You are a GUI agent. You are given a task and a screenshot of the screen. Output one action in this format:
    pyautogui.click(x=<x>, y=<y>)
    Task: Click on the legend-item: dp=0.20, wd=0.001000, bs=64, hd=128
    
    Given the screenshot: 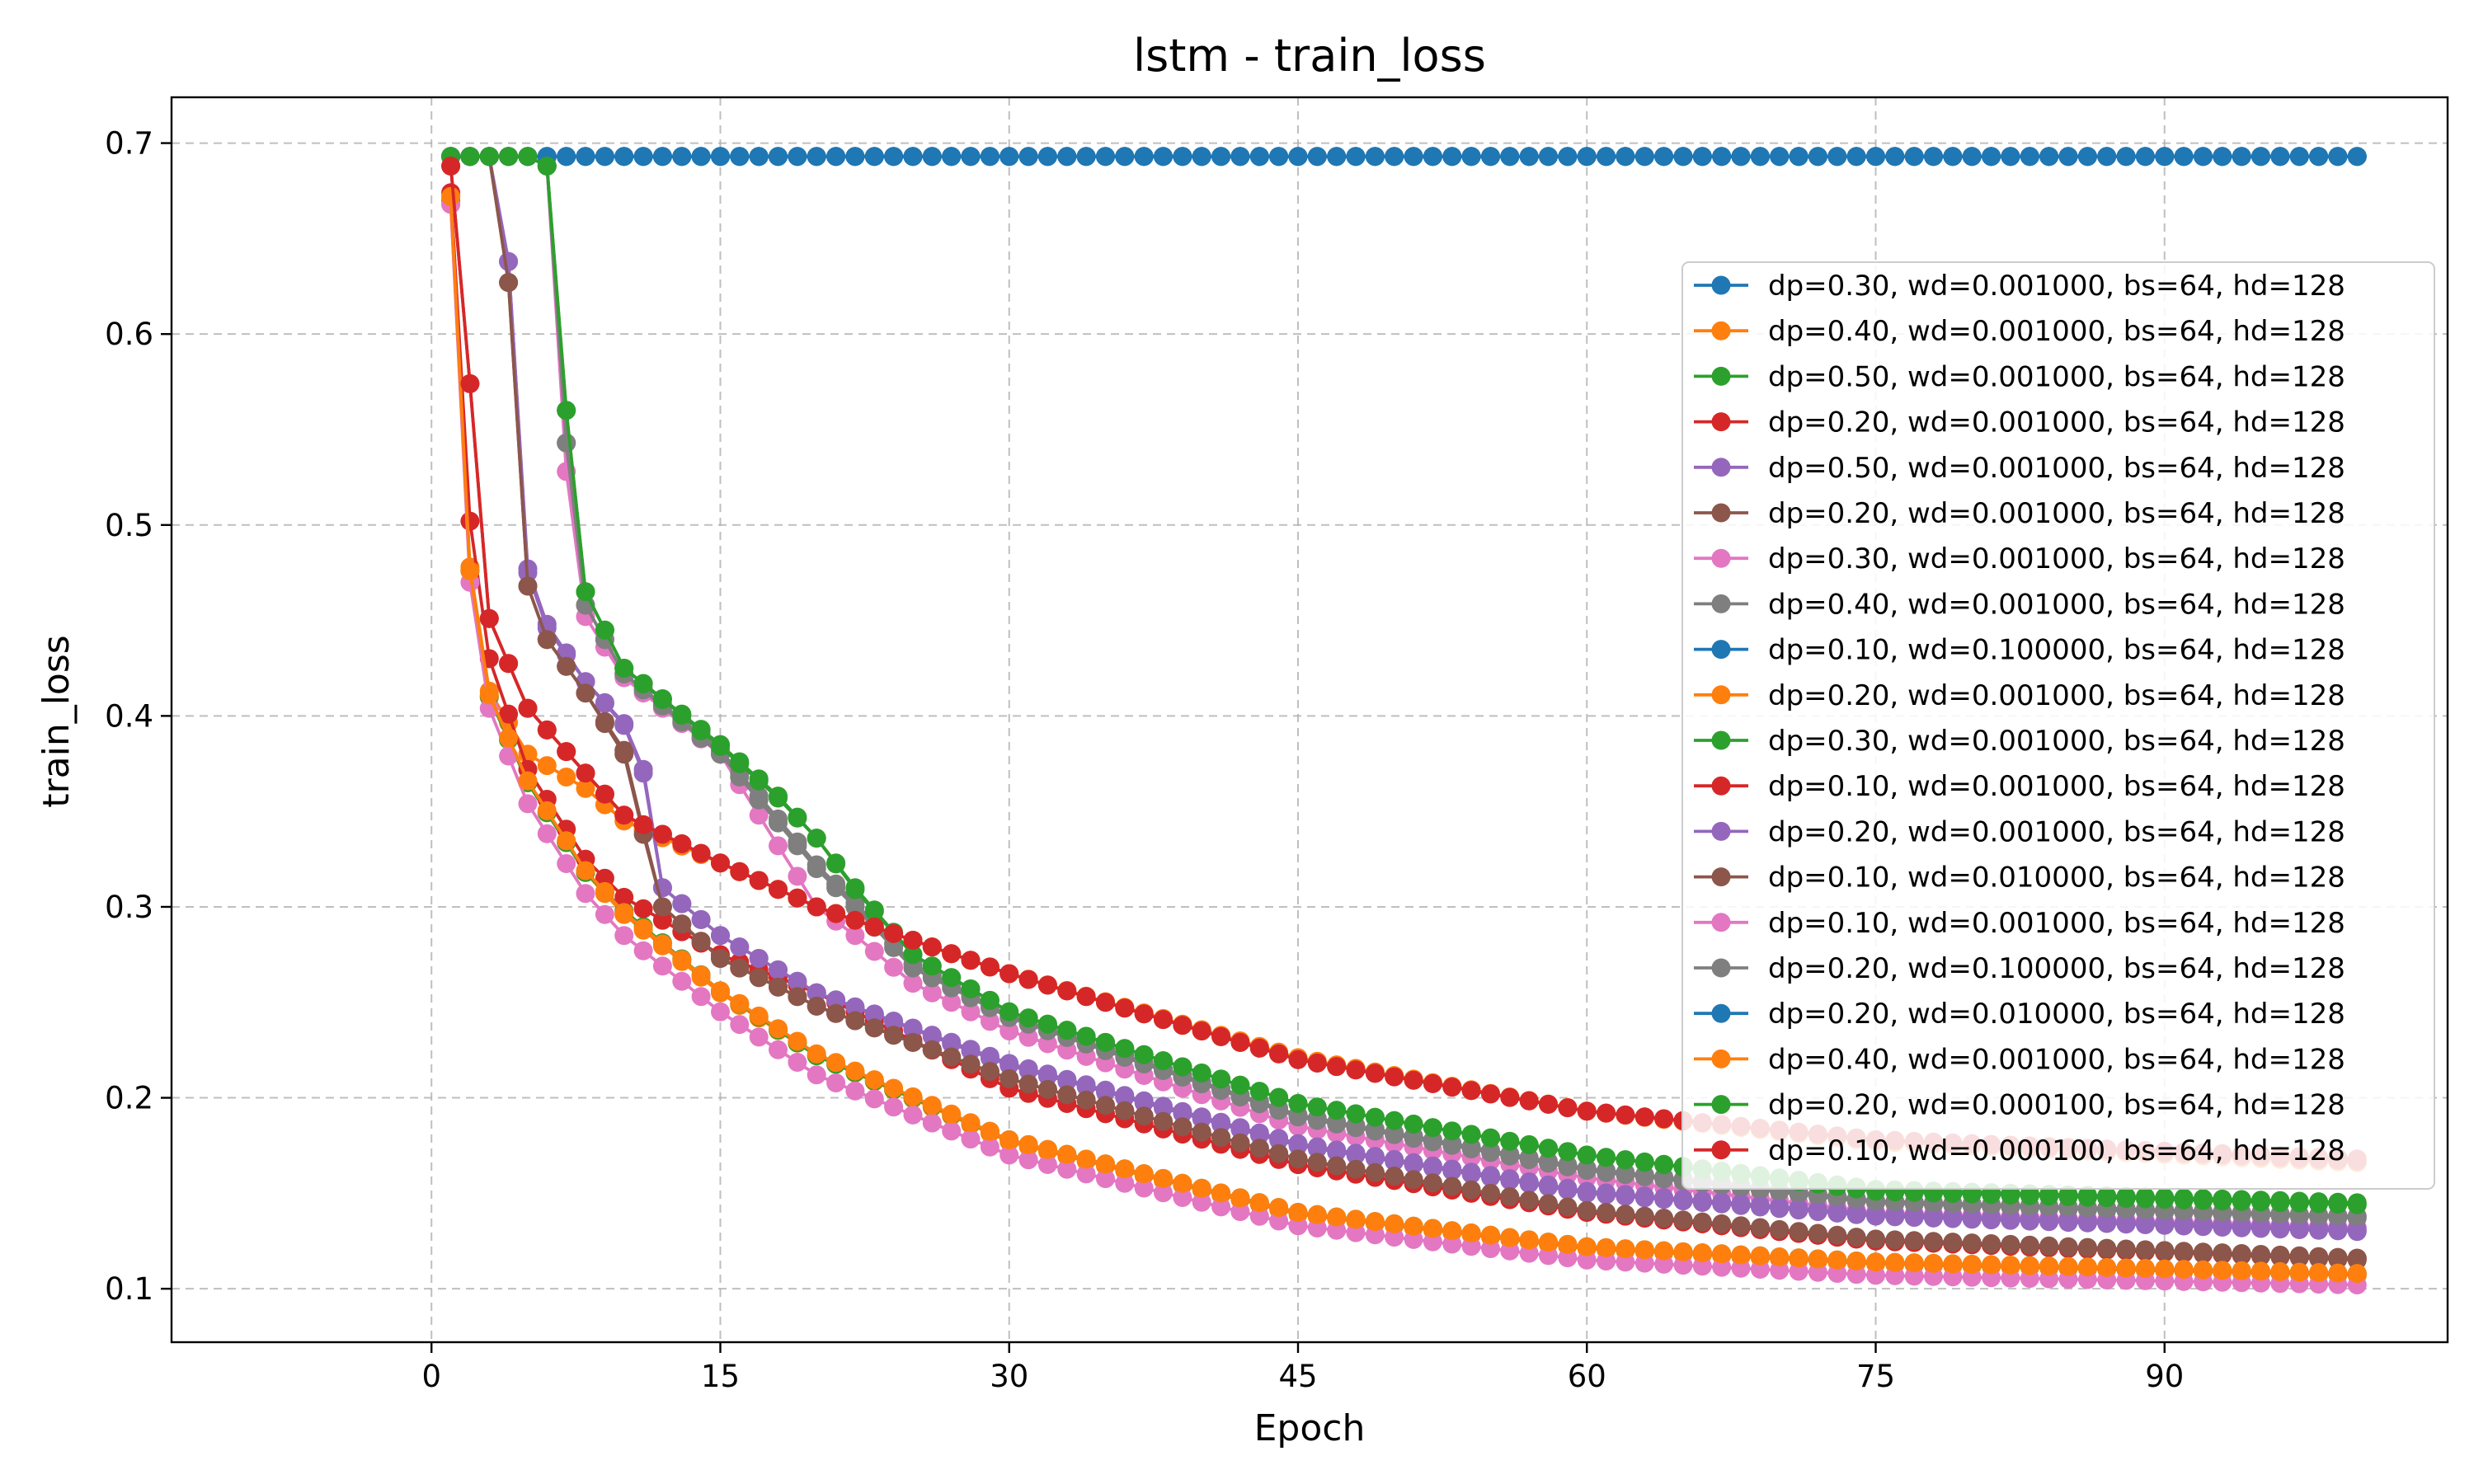 What is the action you would take?
    pyautogui.click(x=2019, y=831)
    